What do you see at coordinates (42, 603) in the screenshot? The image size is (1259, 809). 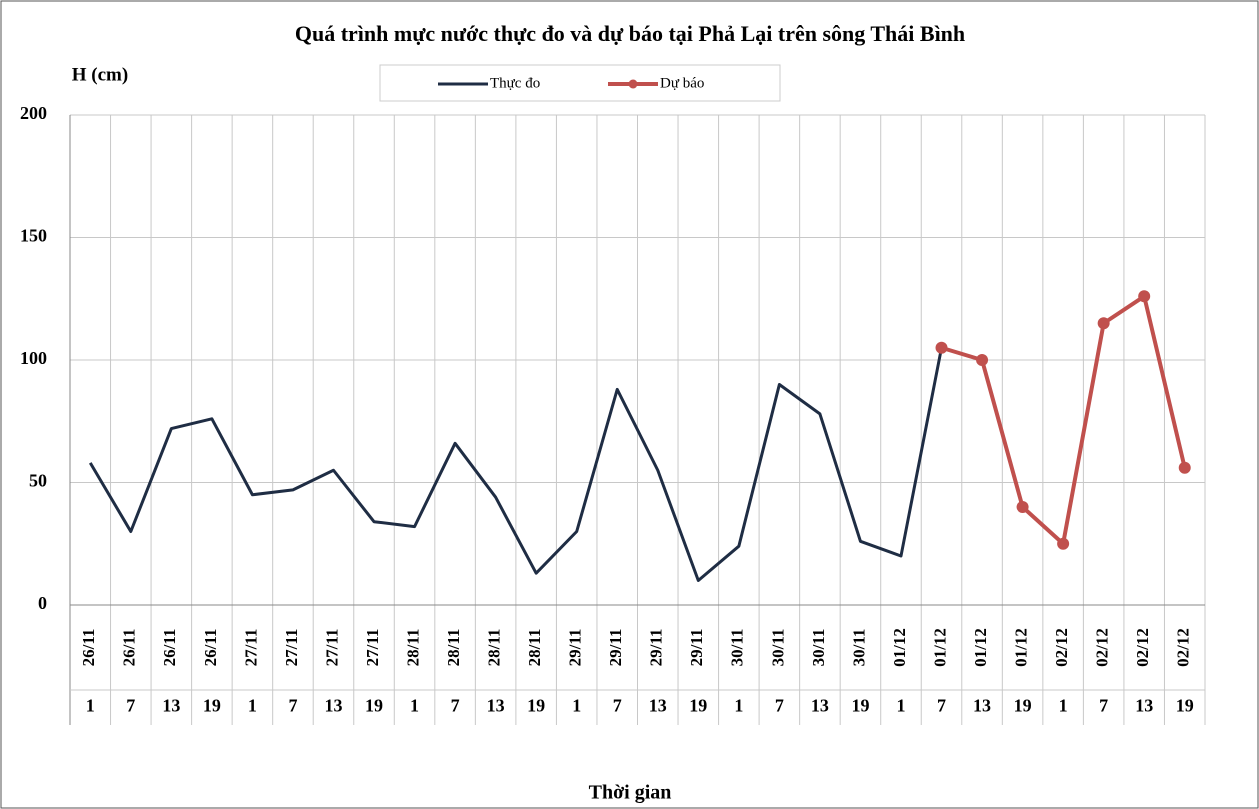 I see `y-tick-label: 0` at bounding box center [42, 603].